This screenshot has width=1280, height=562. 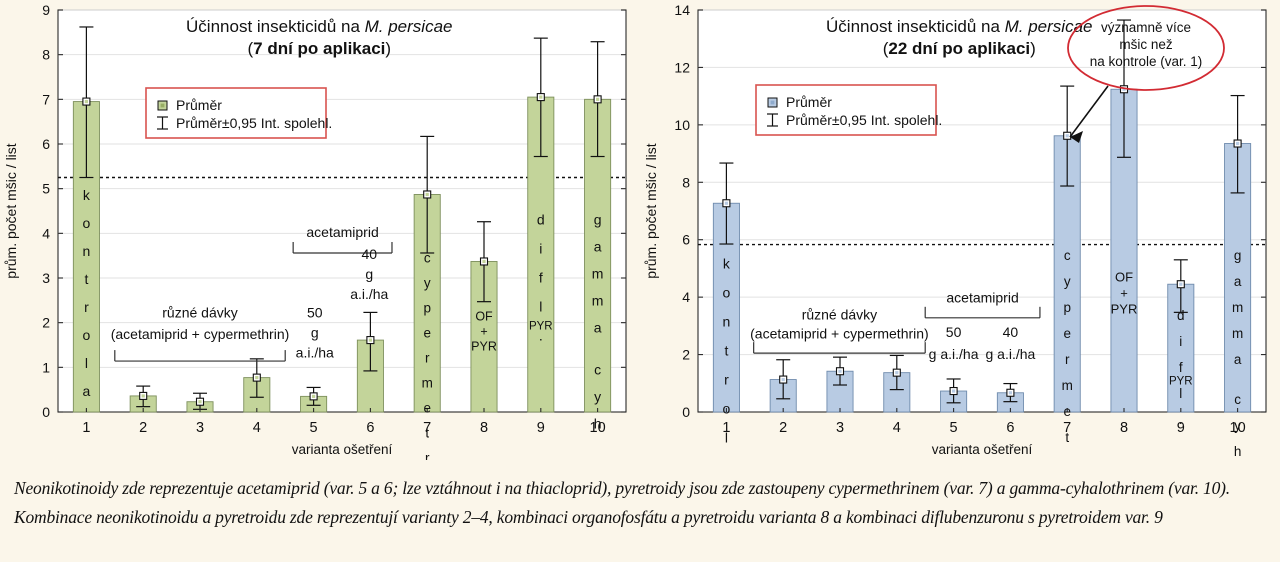 What do you see at coordinates (1146, 44) in the screenshot?
I see `svg-text: mšic než` at bounding box center [1146, 44].